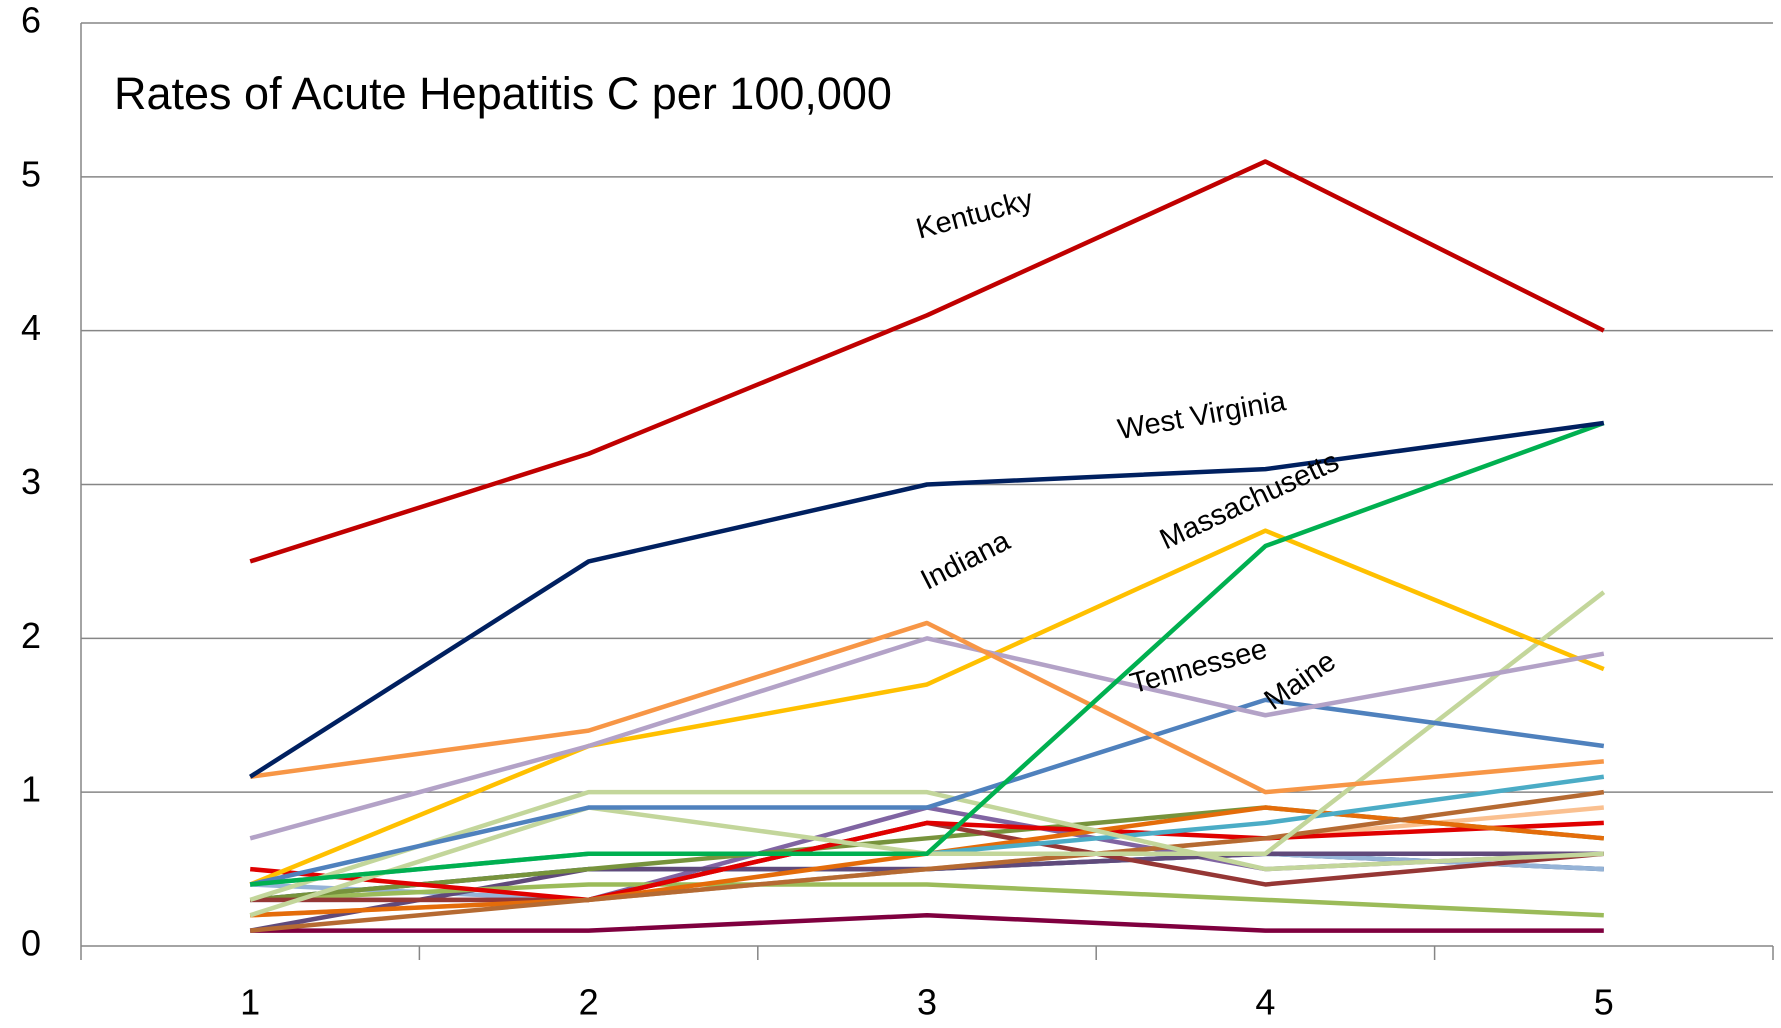  What do you see at coordinates (503, 93) in the screenshot?
I see `chart-title: Rates of Acute Hepatitis C per 100,000` at bounding box center [503, 93].